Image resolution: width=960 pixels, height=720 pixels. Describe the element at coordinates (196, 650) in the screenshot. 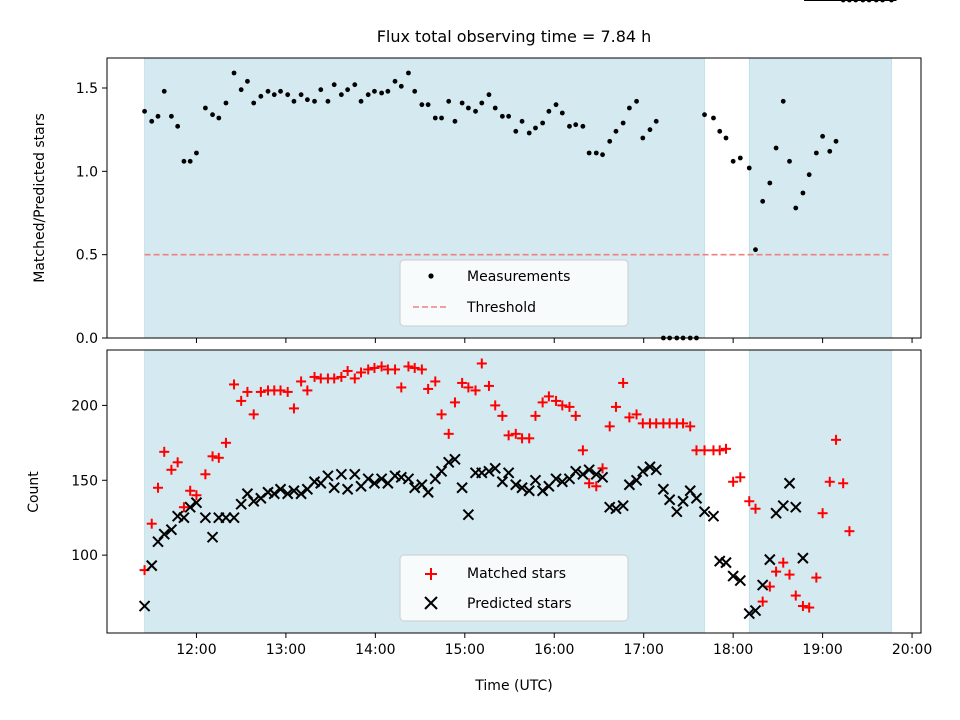

I see `x-tick-label: 12:00` at that location.